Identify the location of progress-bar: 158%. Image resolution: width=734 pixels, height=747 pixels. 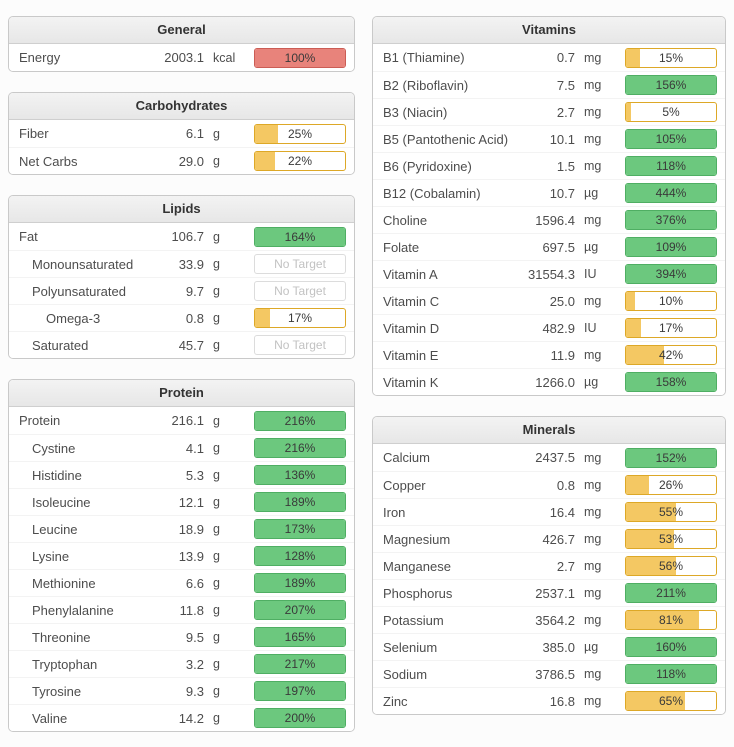
(671, 382).